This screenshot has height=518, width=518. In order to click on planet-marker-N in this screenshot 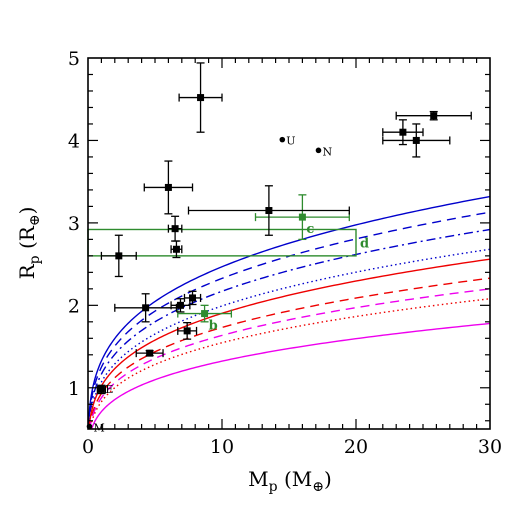, I will do `click(318, 150)`.